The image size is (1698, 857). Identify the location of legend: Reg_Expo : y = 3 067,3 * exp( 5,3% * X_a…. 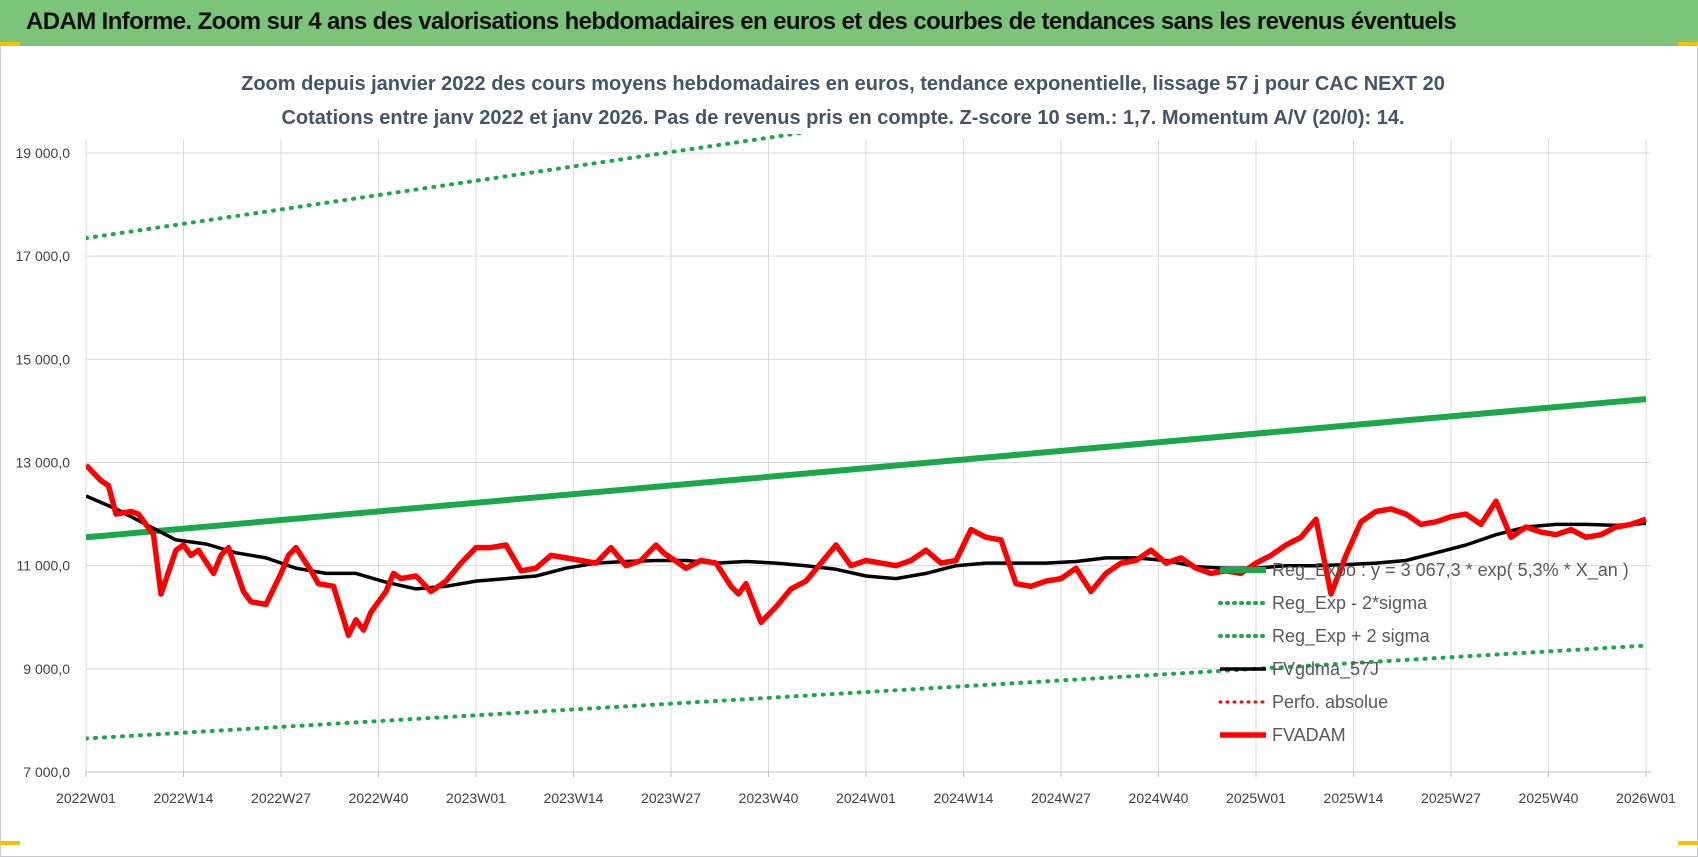
(1423, 652).